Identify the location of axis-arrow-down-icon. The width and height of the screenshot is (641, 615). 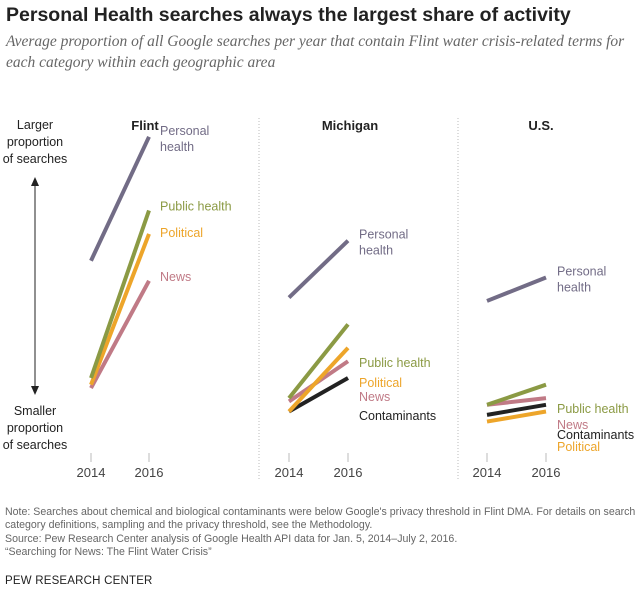
(35, 390).